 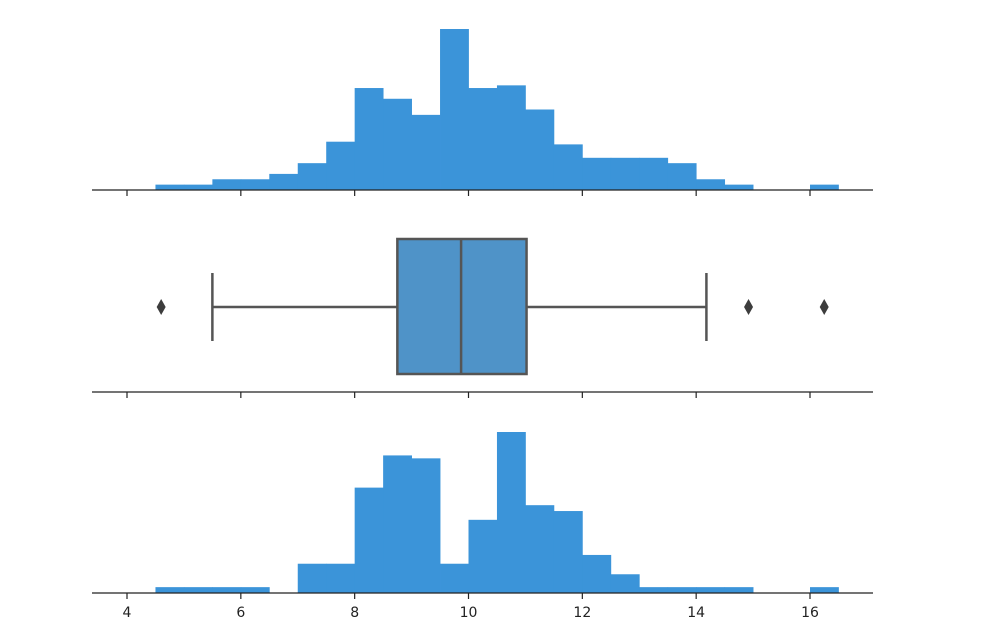 I want to click on x-tick-label: 14, so click(x=696, y=613).